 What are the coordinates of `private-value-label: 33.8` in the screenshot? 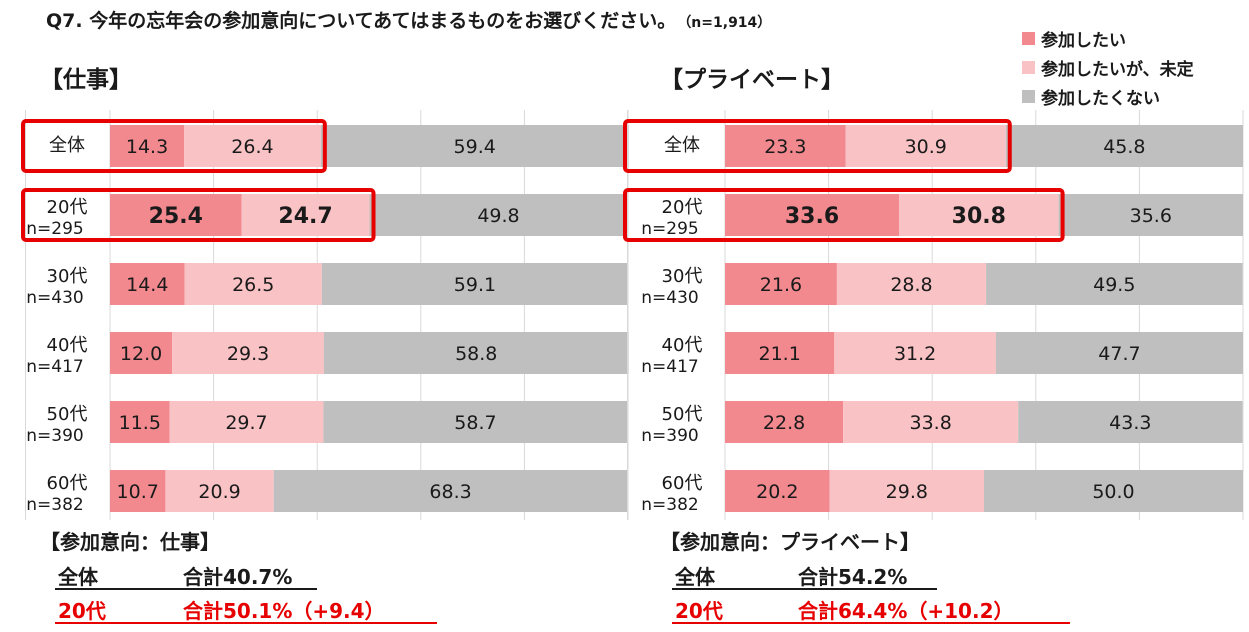 It's located at (930, 423).